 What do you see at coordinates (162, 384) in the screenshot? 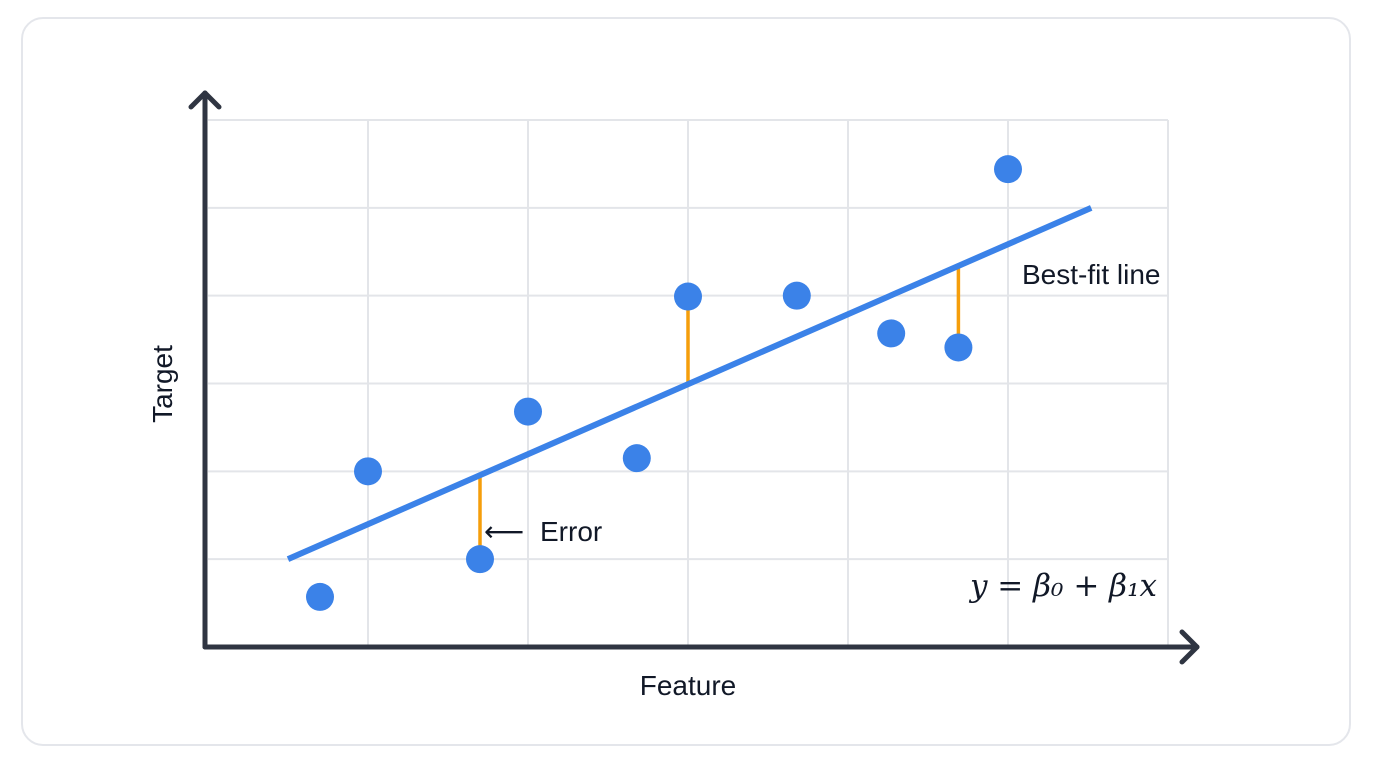
I see `y-axis-label: Target` at bounding box center [162, 384].